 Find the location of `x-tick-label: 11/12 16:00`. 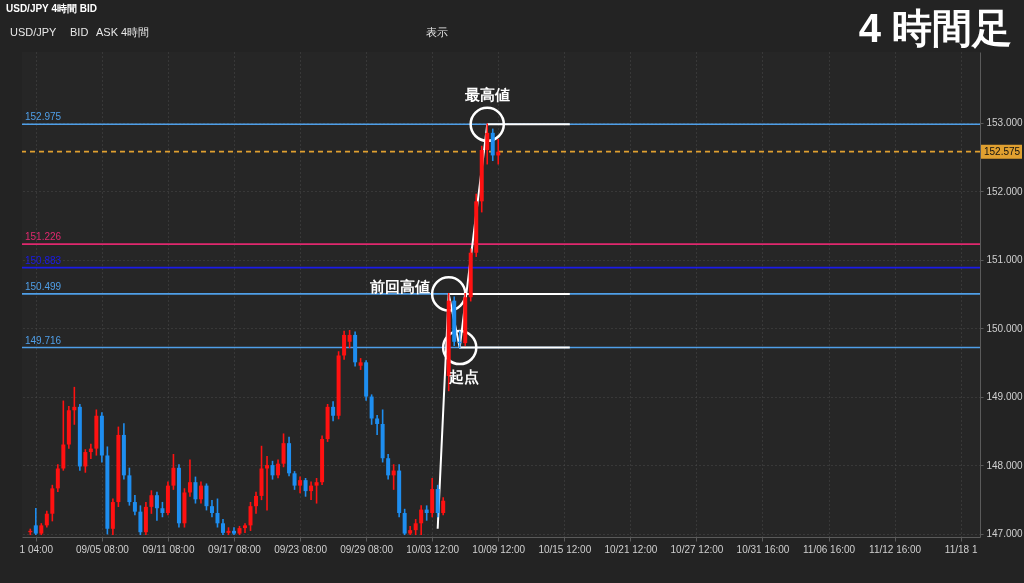

x-tick-label: 11/12 16:00 is located at coordinates (895, 549).